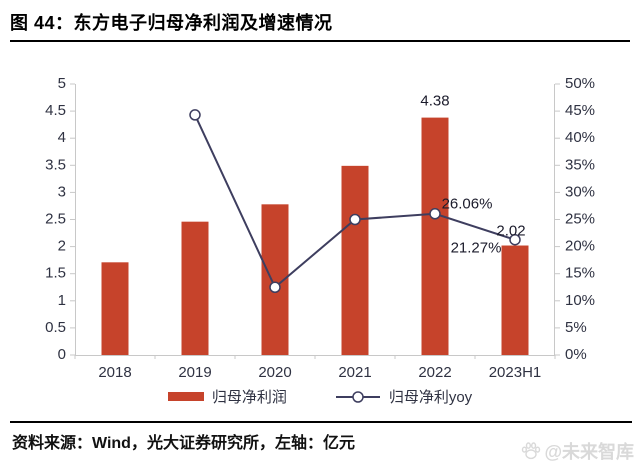  Describe the element at coordinates (55, 218) in the screenshot. I see `left-axis-tick-label: 2.5` at that location.